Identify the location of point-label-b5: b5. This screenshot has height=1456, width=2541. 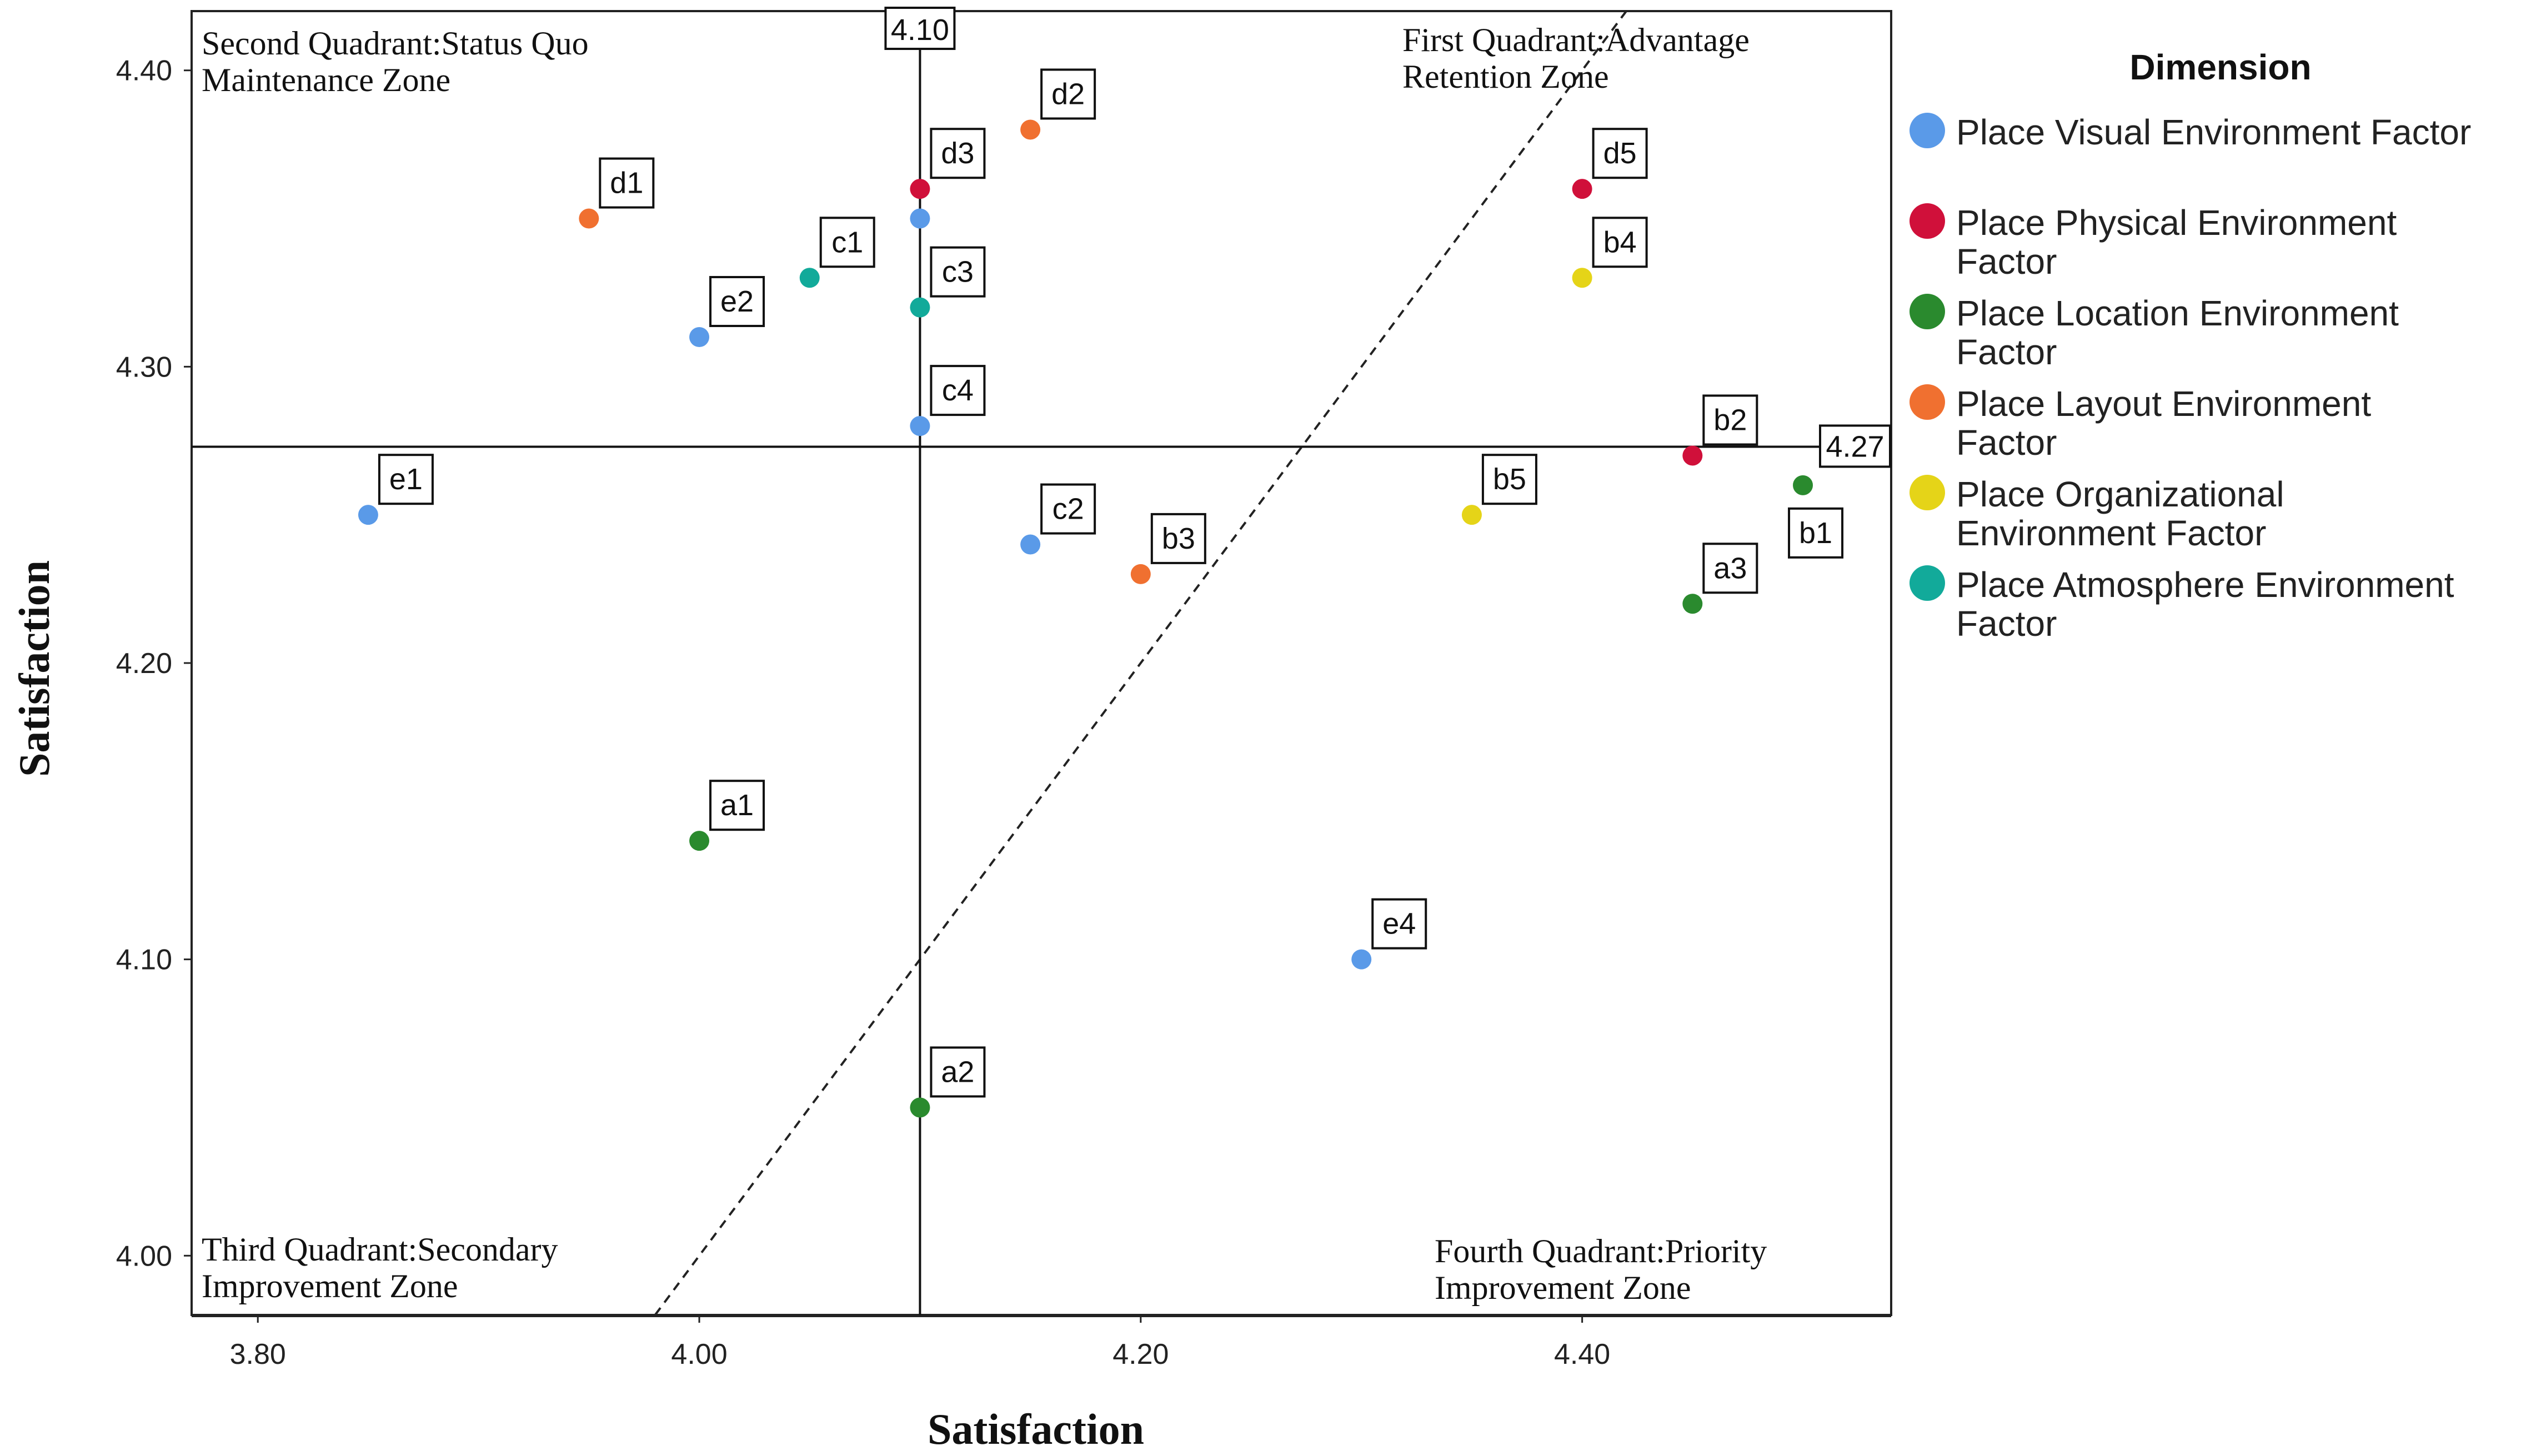
(1509, 480).